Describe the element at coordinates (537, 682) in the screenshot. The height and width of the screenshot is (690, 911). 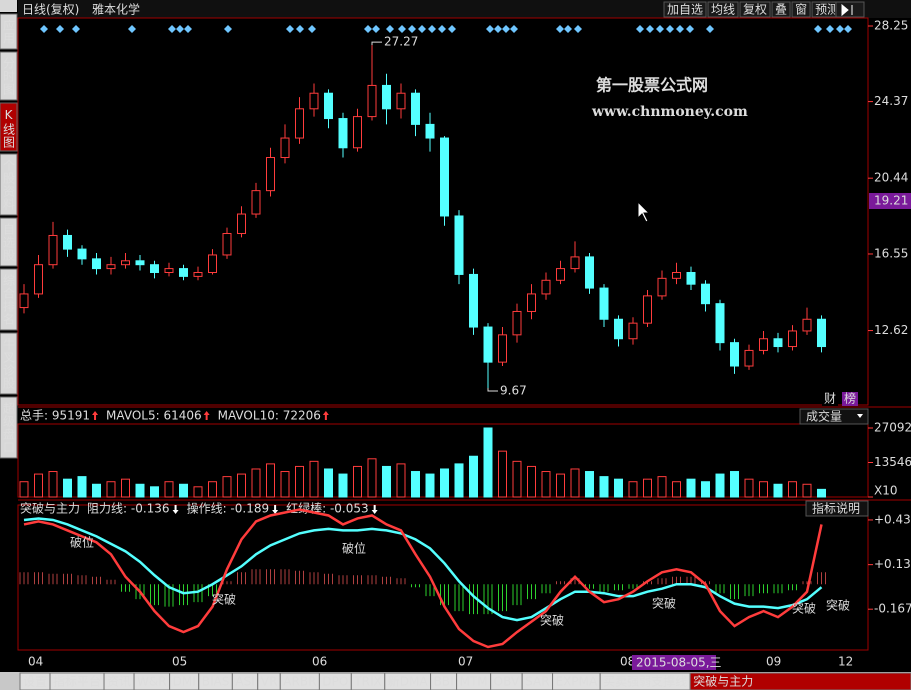
I see `bottom-tab-label: SAR` at that location.